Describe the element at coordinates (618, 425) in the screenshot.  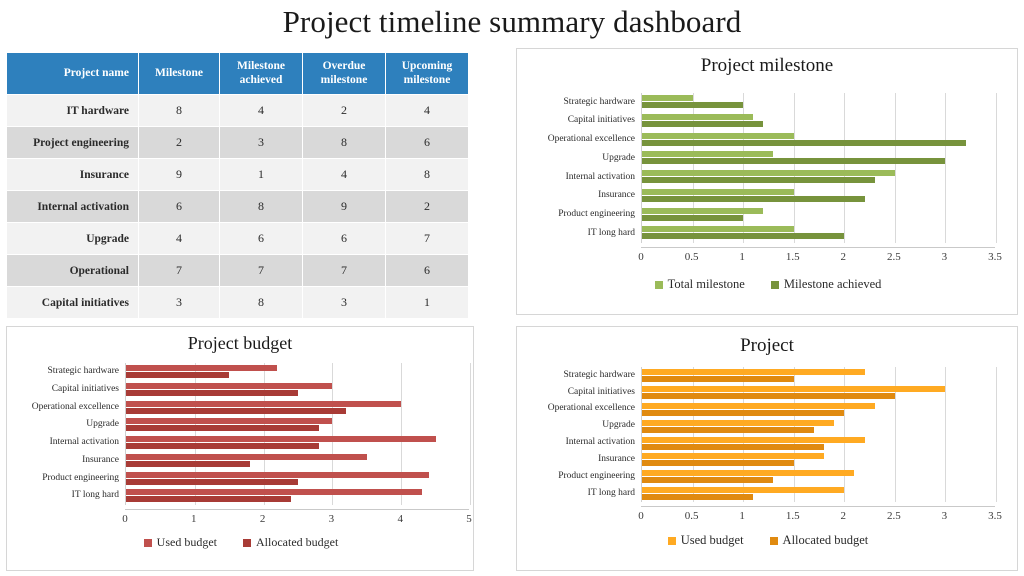
I see `category-label: Upgrade` at that location.